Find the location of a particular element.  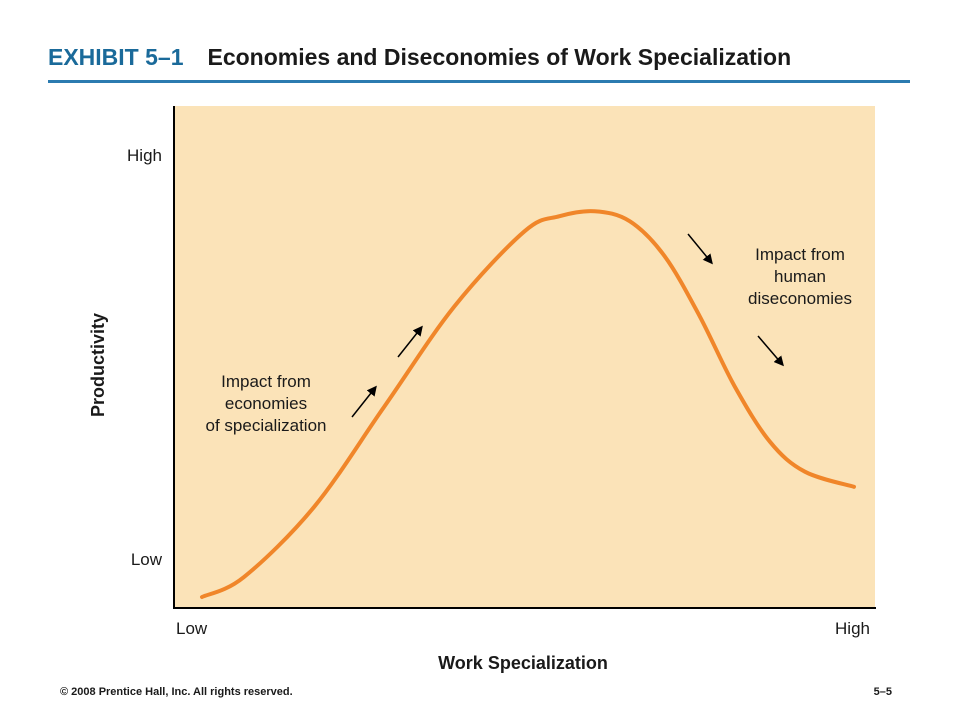

annotation-economies-line: economies is located at coordinates (266, 403).